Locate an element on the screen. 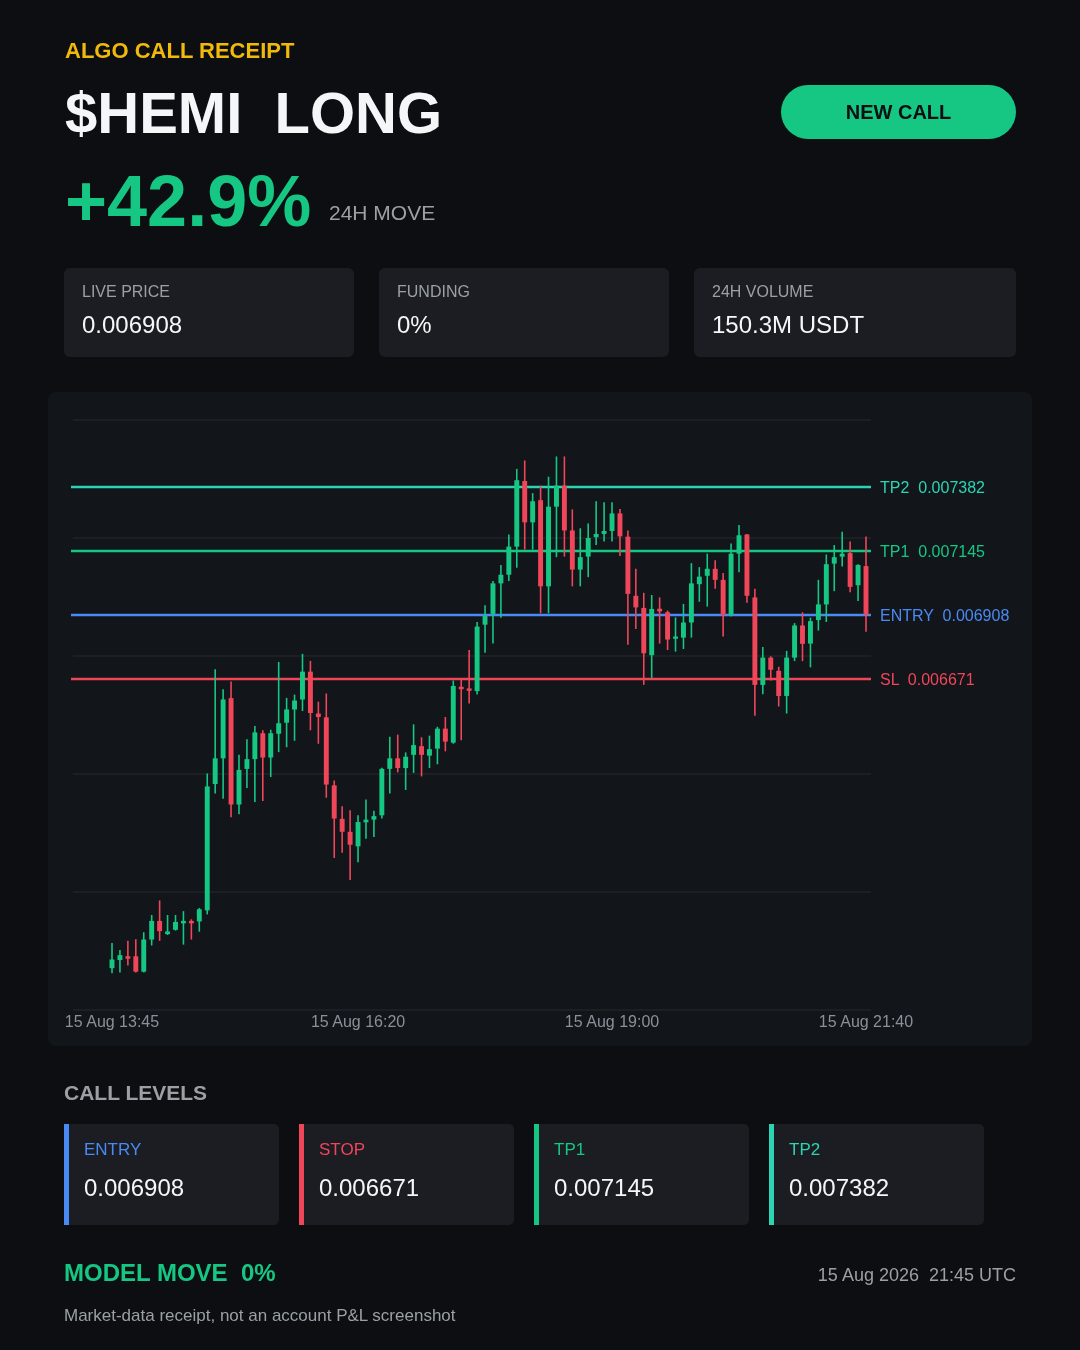  ref-line-label: TP1 0.007145 is located at coordinates (933, 551).